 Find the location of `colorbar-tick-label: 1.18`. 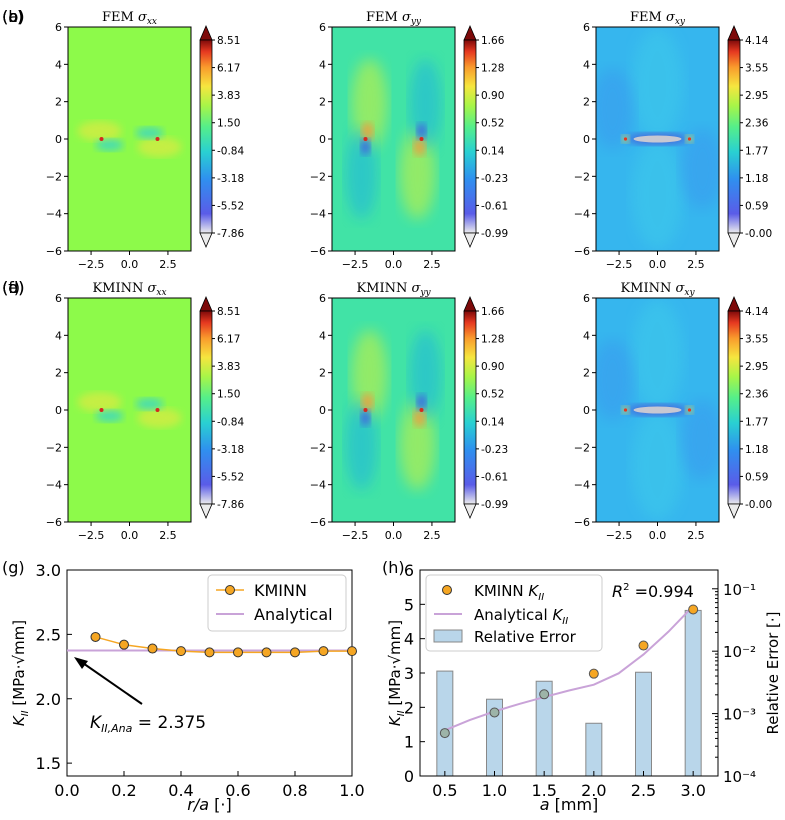

colorbar-tick-label: 1.18 is located at coordinates (756, 450).